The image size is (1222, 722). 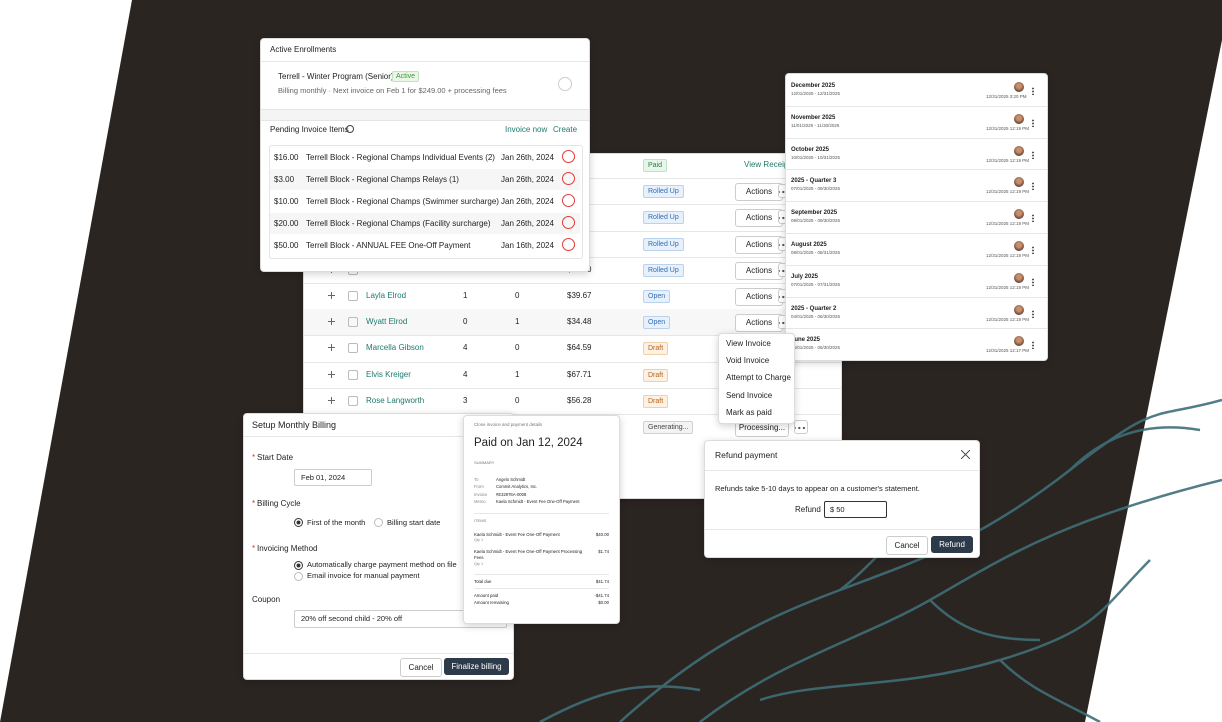 I want to click on menu-item: View Invoice, so click(x=748, y=343).